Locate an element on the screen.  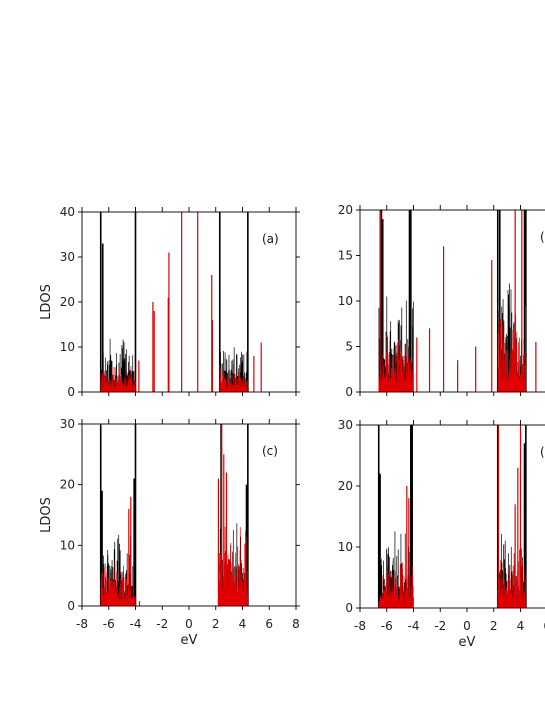
y-tick-label: 5 is located at coordinates (349, 347).